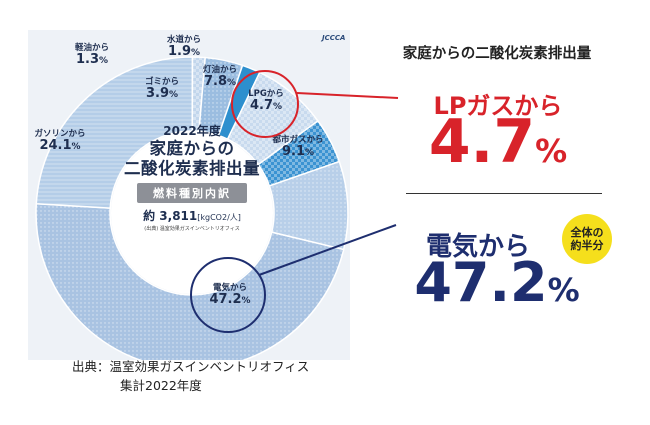 The width and height of the screenshot is (650, 425). I want to click on center-title: 家庭からの 二酸化炭素排出量, so click(192, 158).